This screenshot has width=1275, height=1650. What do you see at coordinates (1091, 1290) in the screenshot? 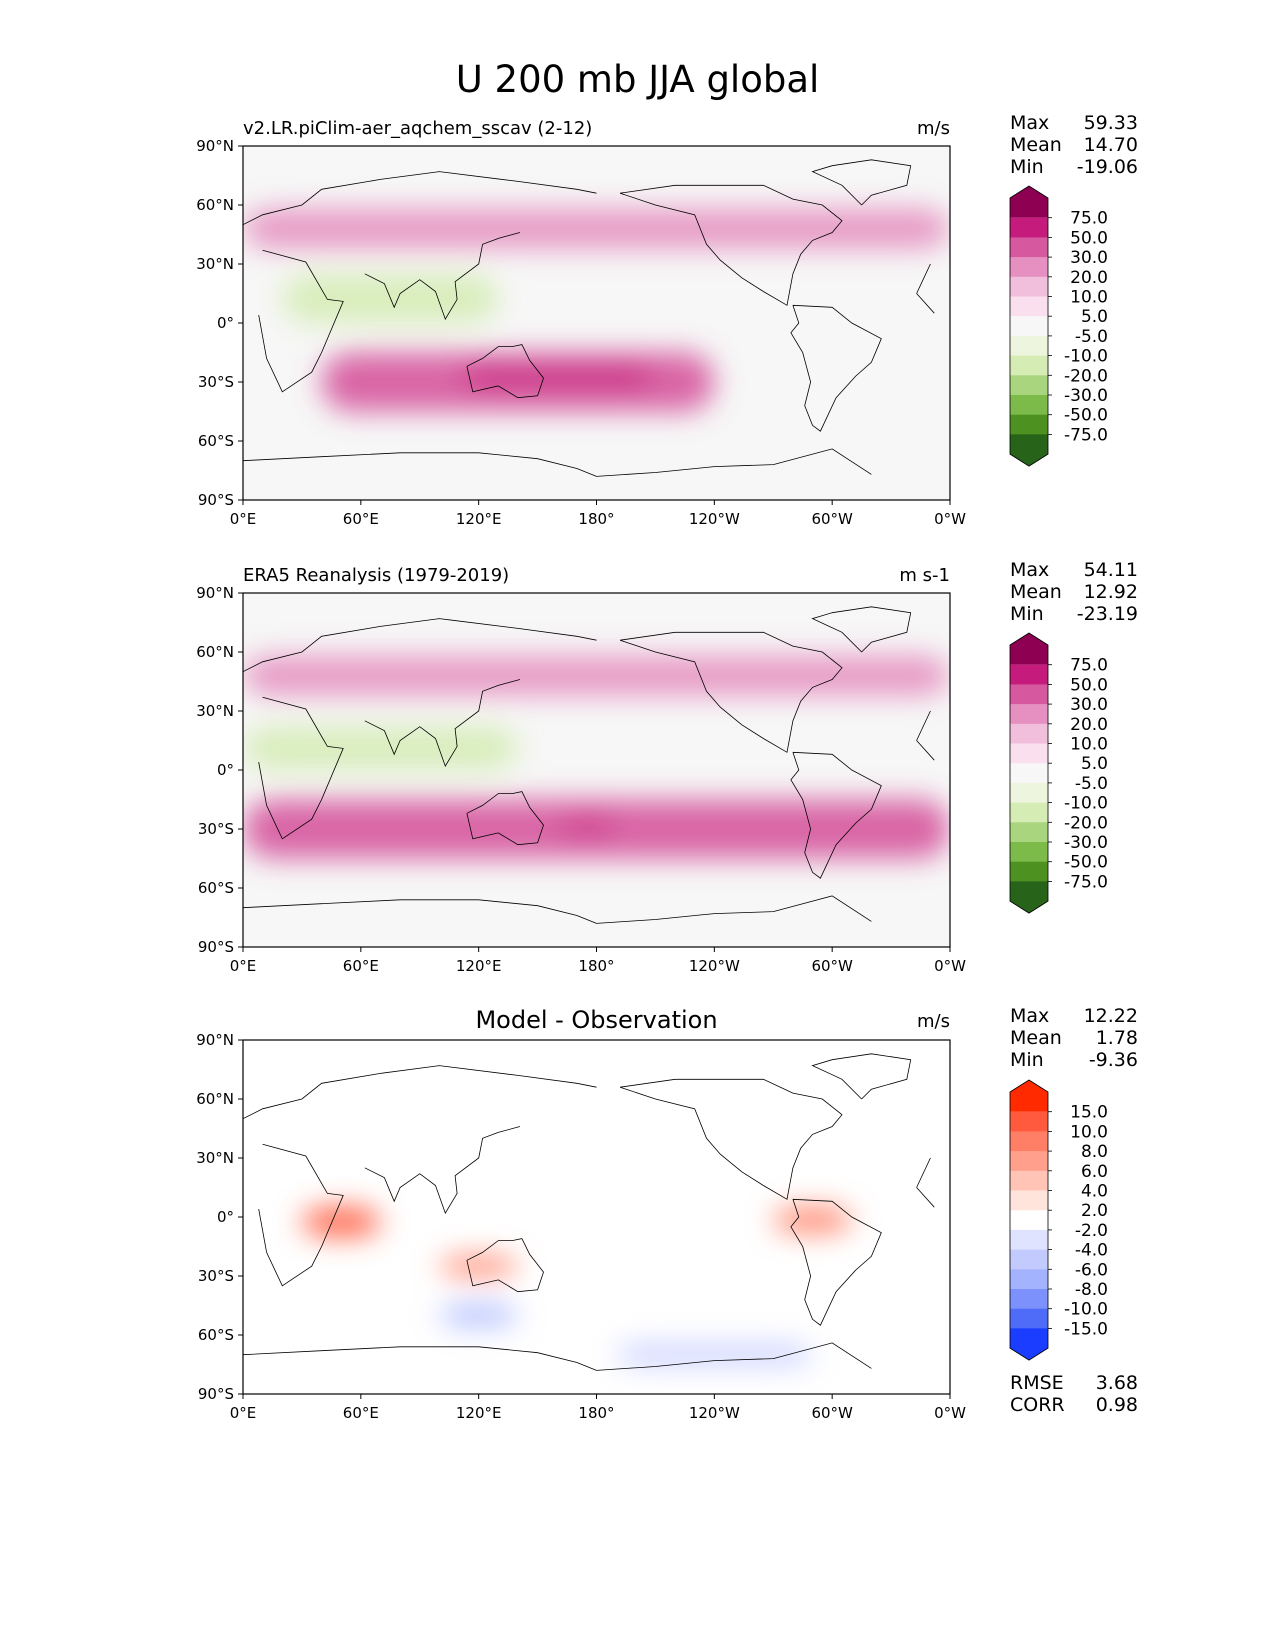
I see `colorbar-label: -8.0` at bounding box center [1091, 1290].